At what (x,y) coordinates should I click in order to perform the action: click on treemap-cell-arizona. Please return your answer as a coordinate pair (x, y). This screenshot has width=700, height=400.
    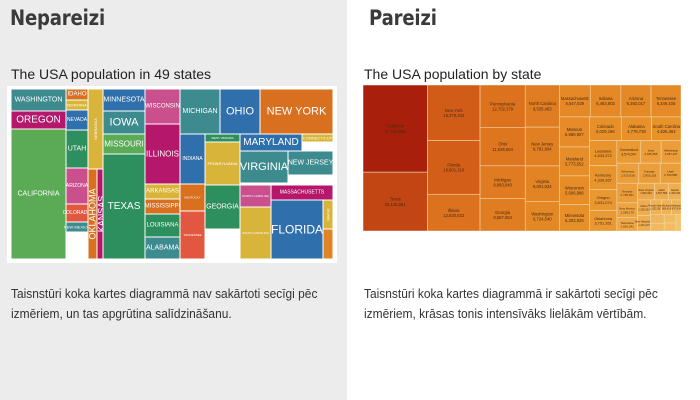
    Looking at the image, I should click on (636, 101).